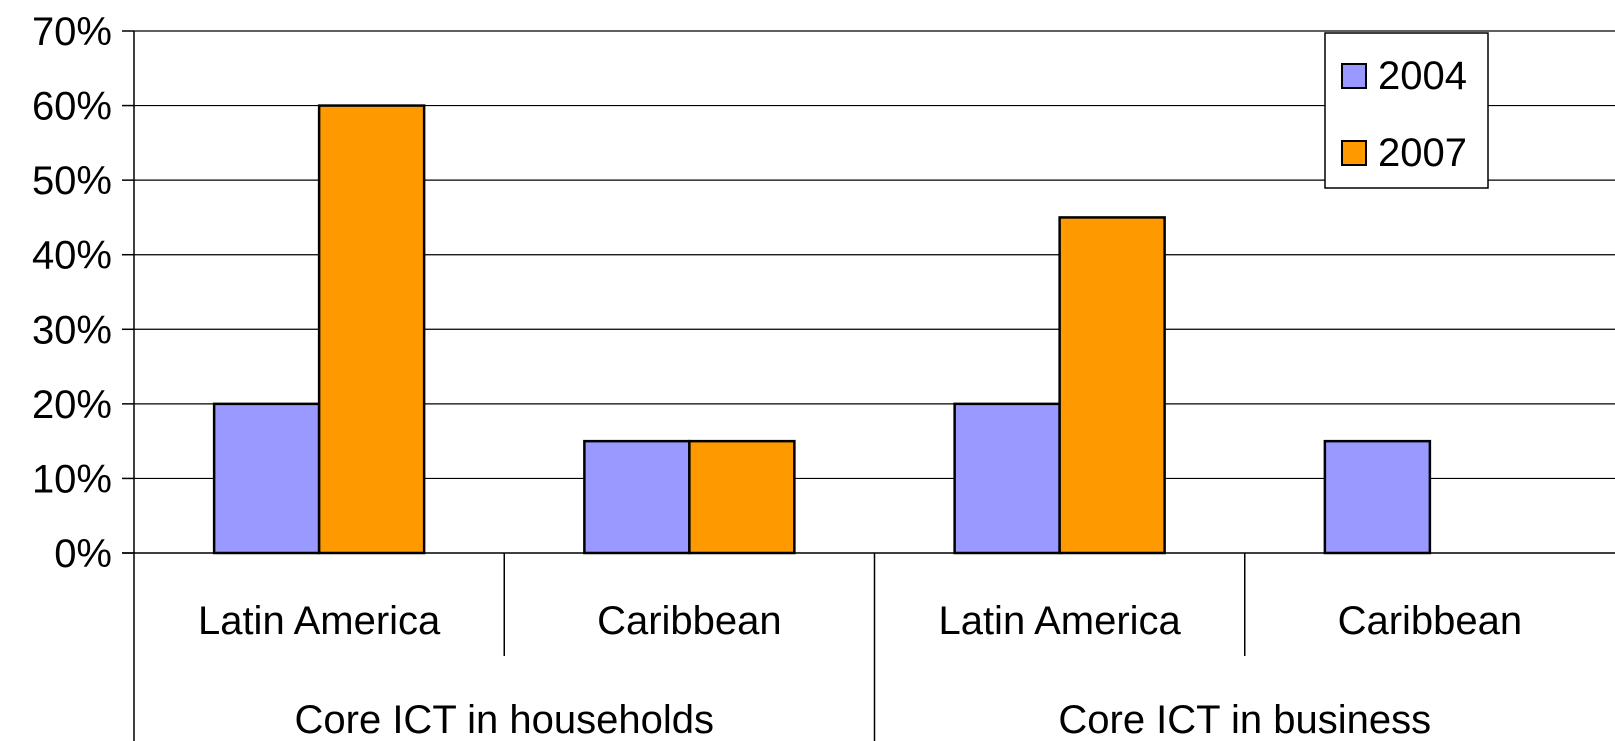  I want to click on y-tick-label: 30%, so click(72, 330).